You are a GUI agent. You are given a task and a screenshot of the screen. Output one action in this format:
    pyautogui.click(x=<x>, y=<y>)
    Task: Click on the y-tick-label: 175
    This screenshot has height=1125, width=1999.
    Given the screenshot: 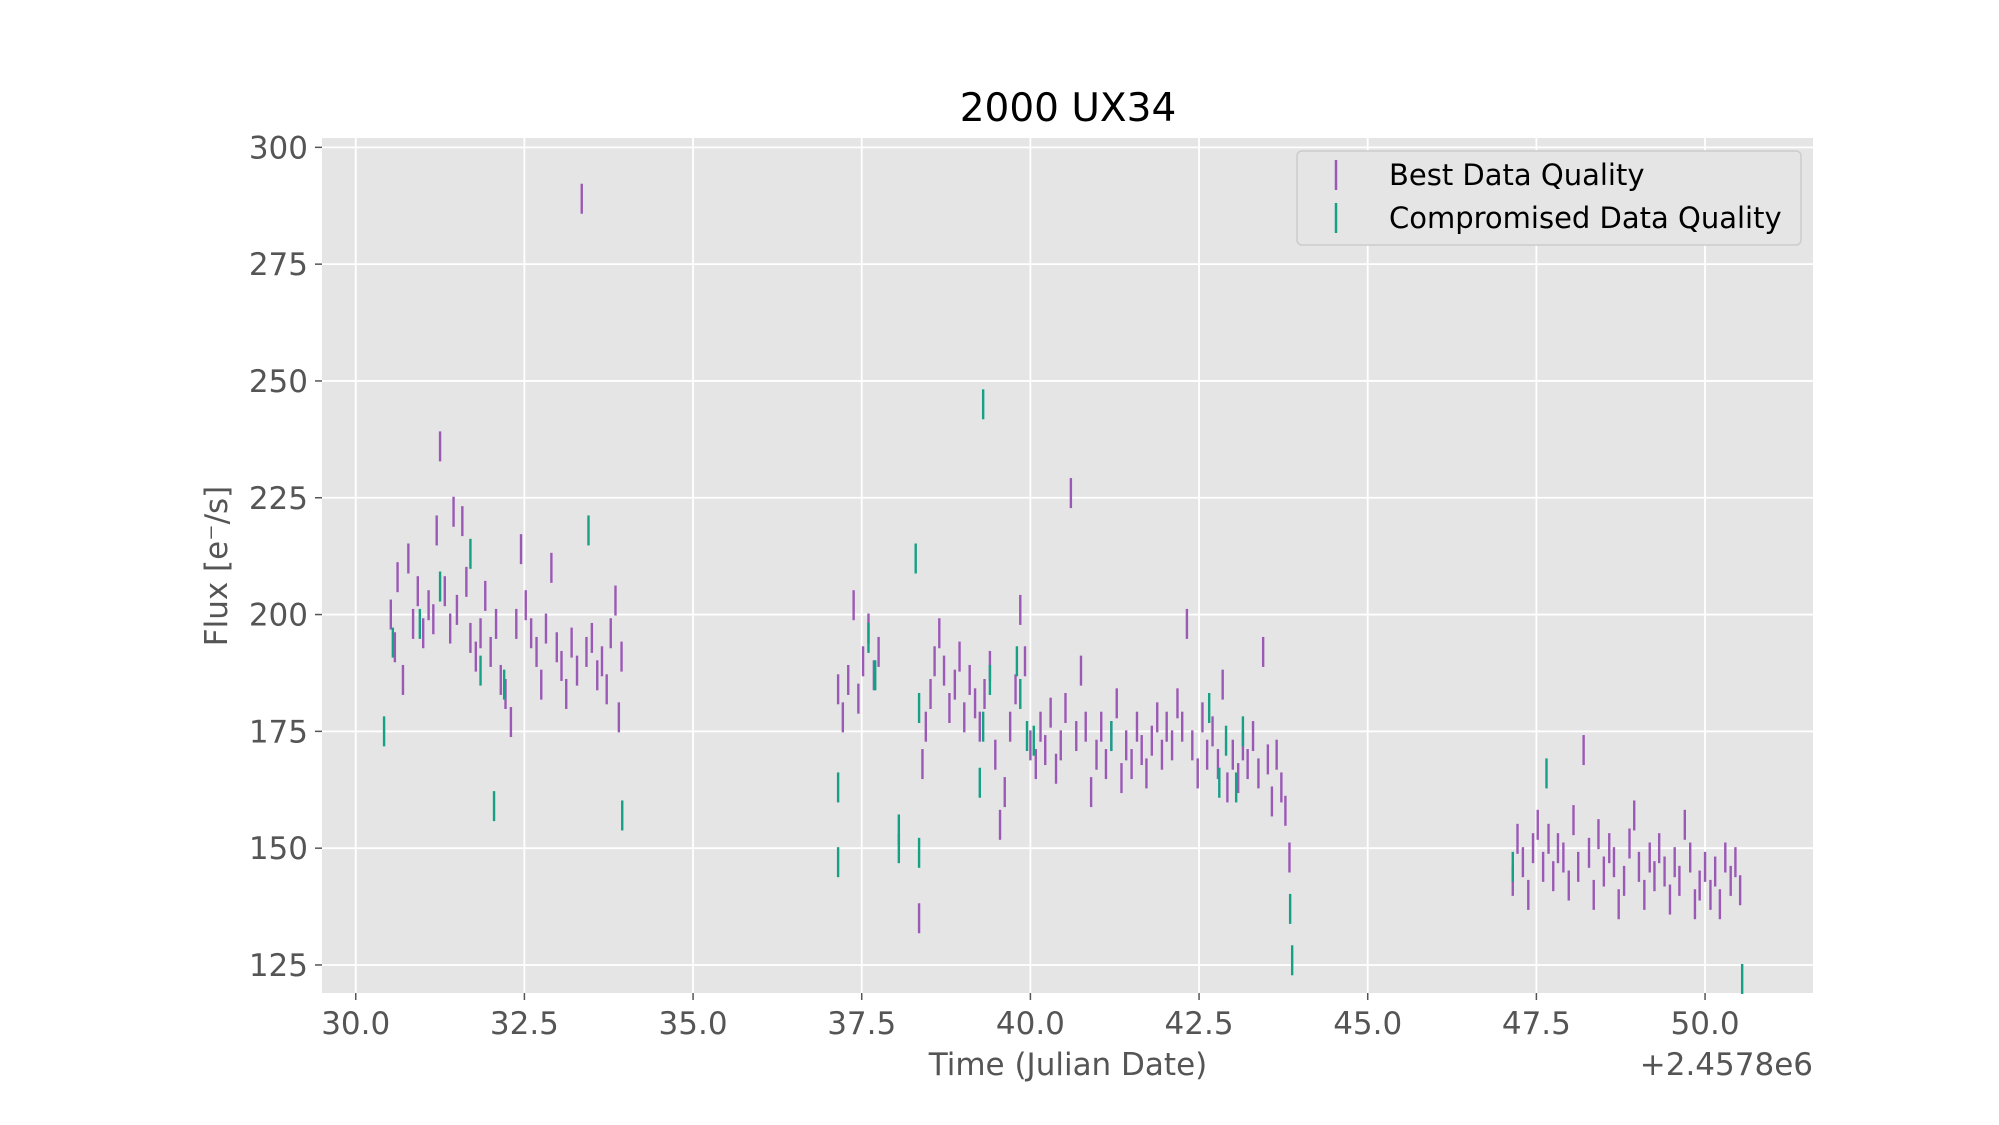 What is the action you would take?
    pyautogui.click(x=278, y=732)
    